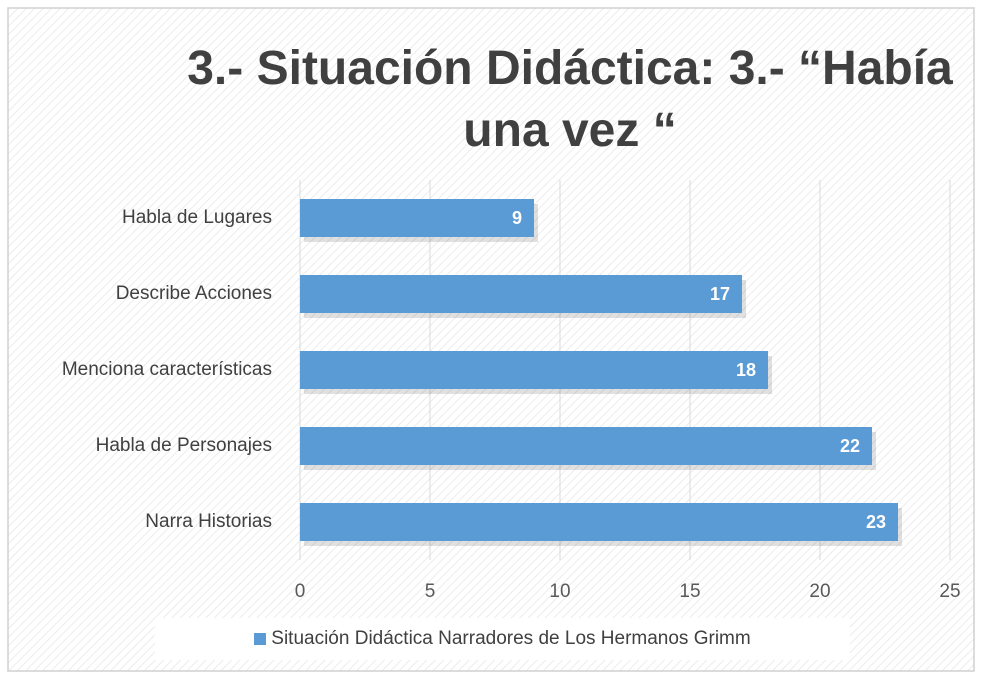 Image resolution: width=982 pixels, height=679 pixels. What do you see at coordinates (876, 522) in the screenshot?
I see `data-label: 23` at bounding box center [876, 522].